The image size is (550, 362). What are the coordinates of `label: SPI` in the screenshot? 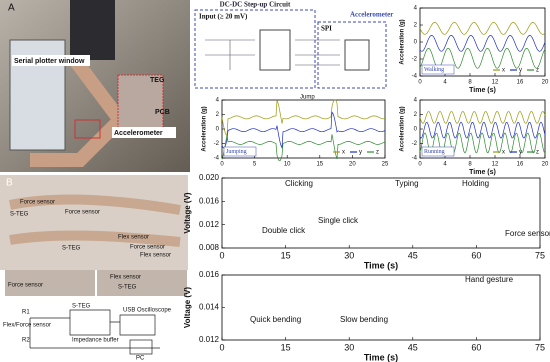 It's located at (326, 29).